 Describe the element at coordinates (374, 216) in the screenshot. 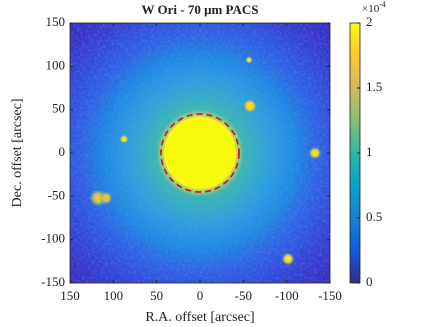

I see `colorbar-tick-label: 0.5` at that location.